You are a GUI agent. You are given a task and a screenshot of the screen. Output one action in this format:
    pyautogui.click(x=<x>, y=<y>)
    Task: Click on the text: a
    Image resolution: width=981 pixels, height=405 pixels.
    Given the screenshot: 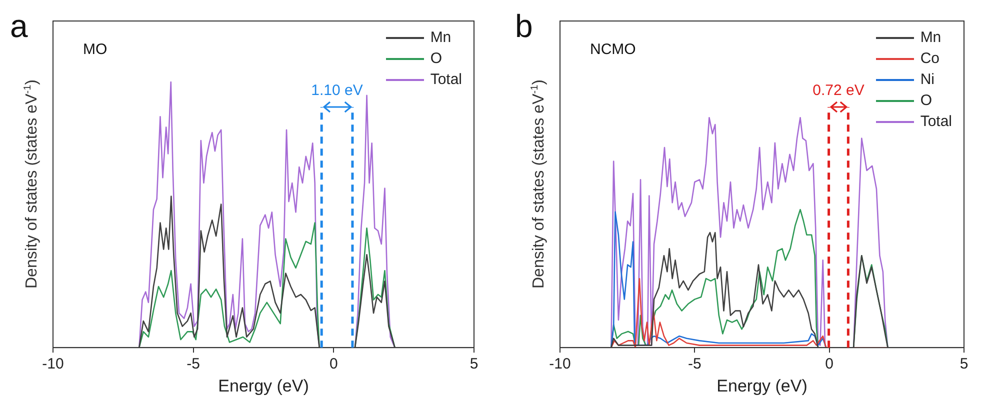 What is the action you would take?
    pyautogui.click(x=19, y=26)
    